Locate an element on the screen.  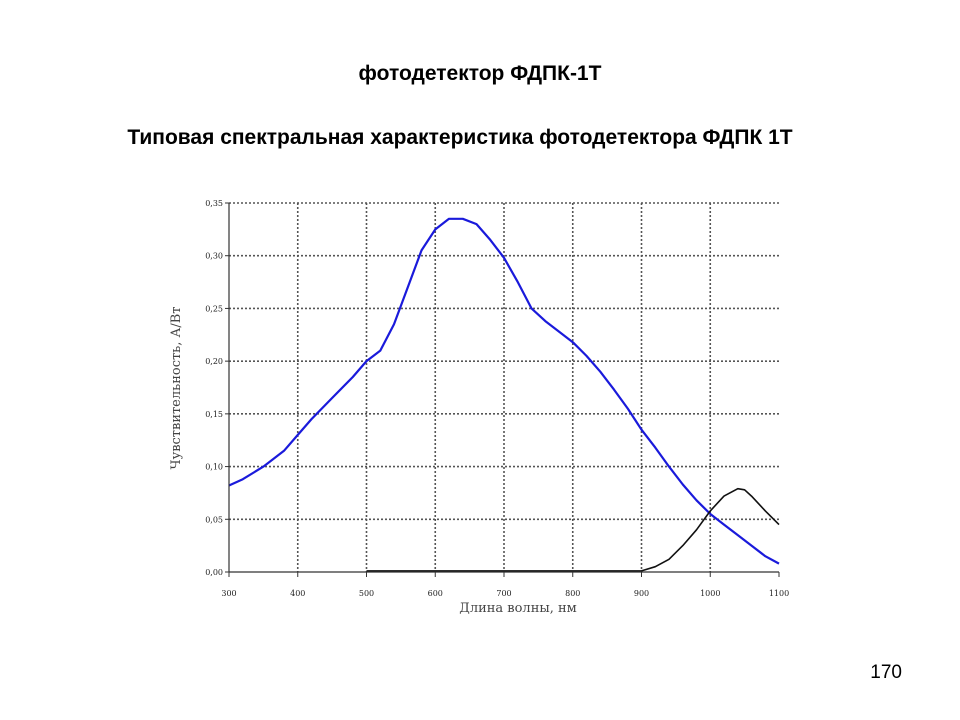
x-tick-label: 1100 is located at coordinates (779, 593).